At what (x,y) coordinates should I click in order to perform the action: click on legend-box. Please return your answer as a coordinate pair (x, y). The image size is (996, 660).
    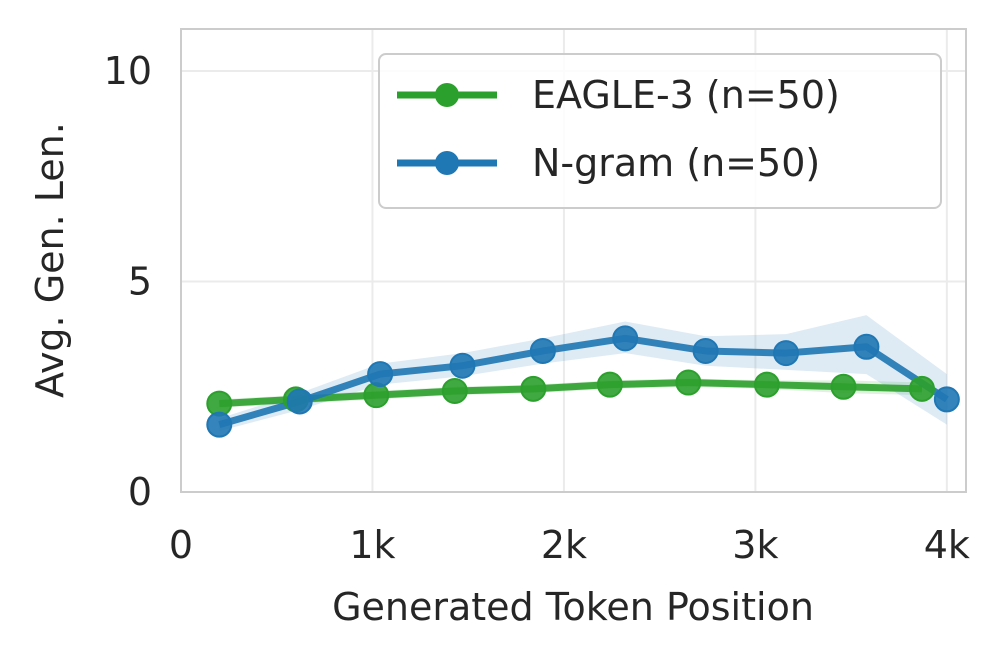
    Looking at the image, I should click on (660, 131).